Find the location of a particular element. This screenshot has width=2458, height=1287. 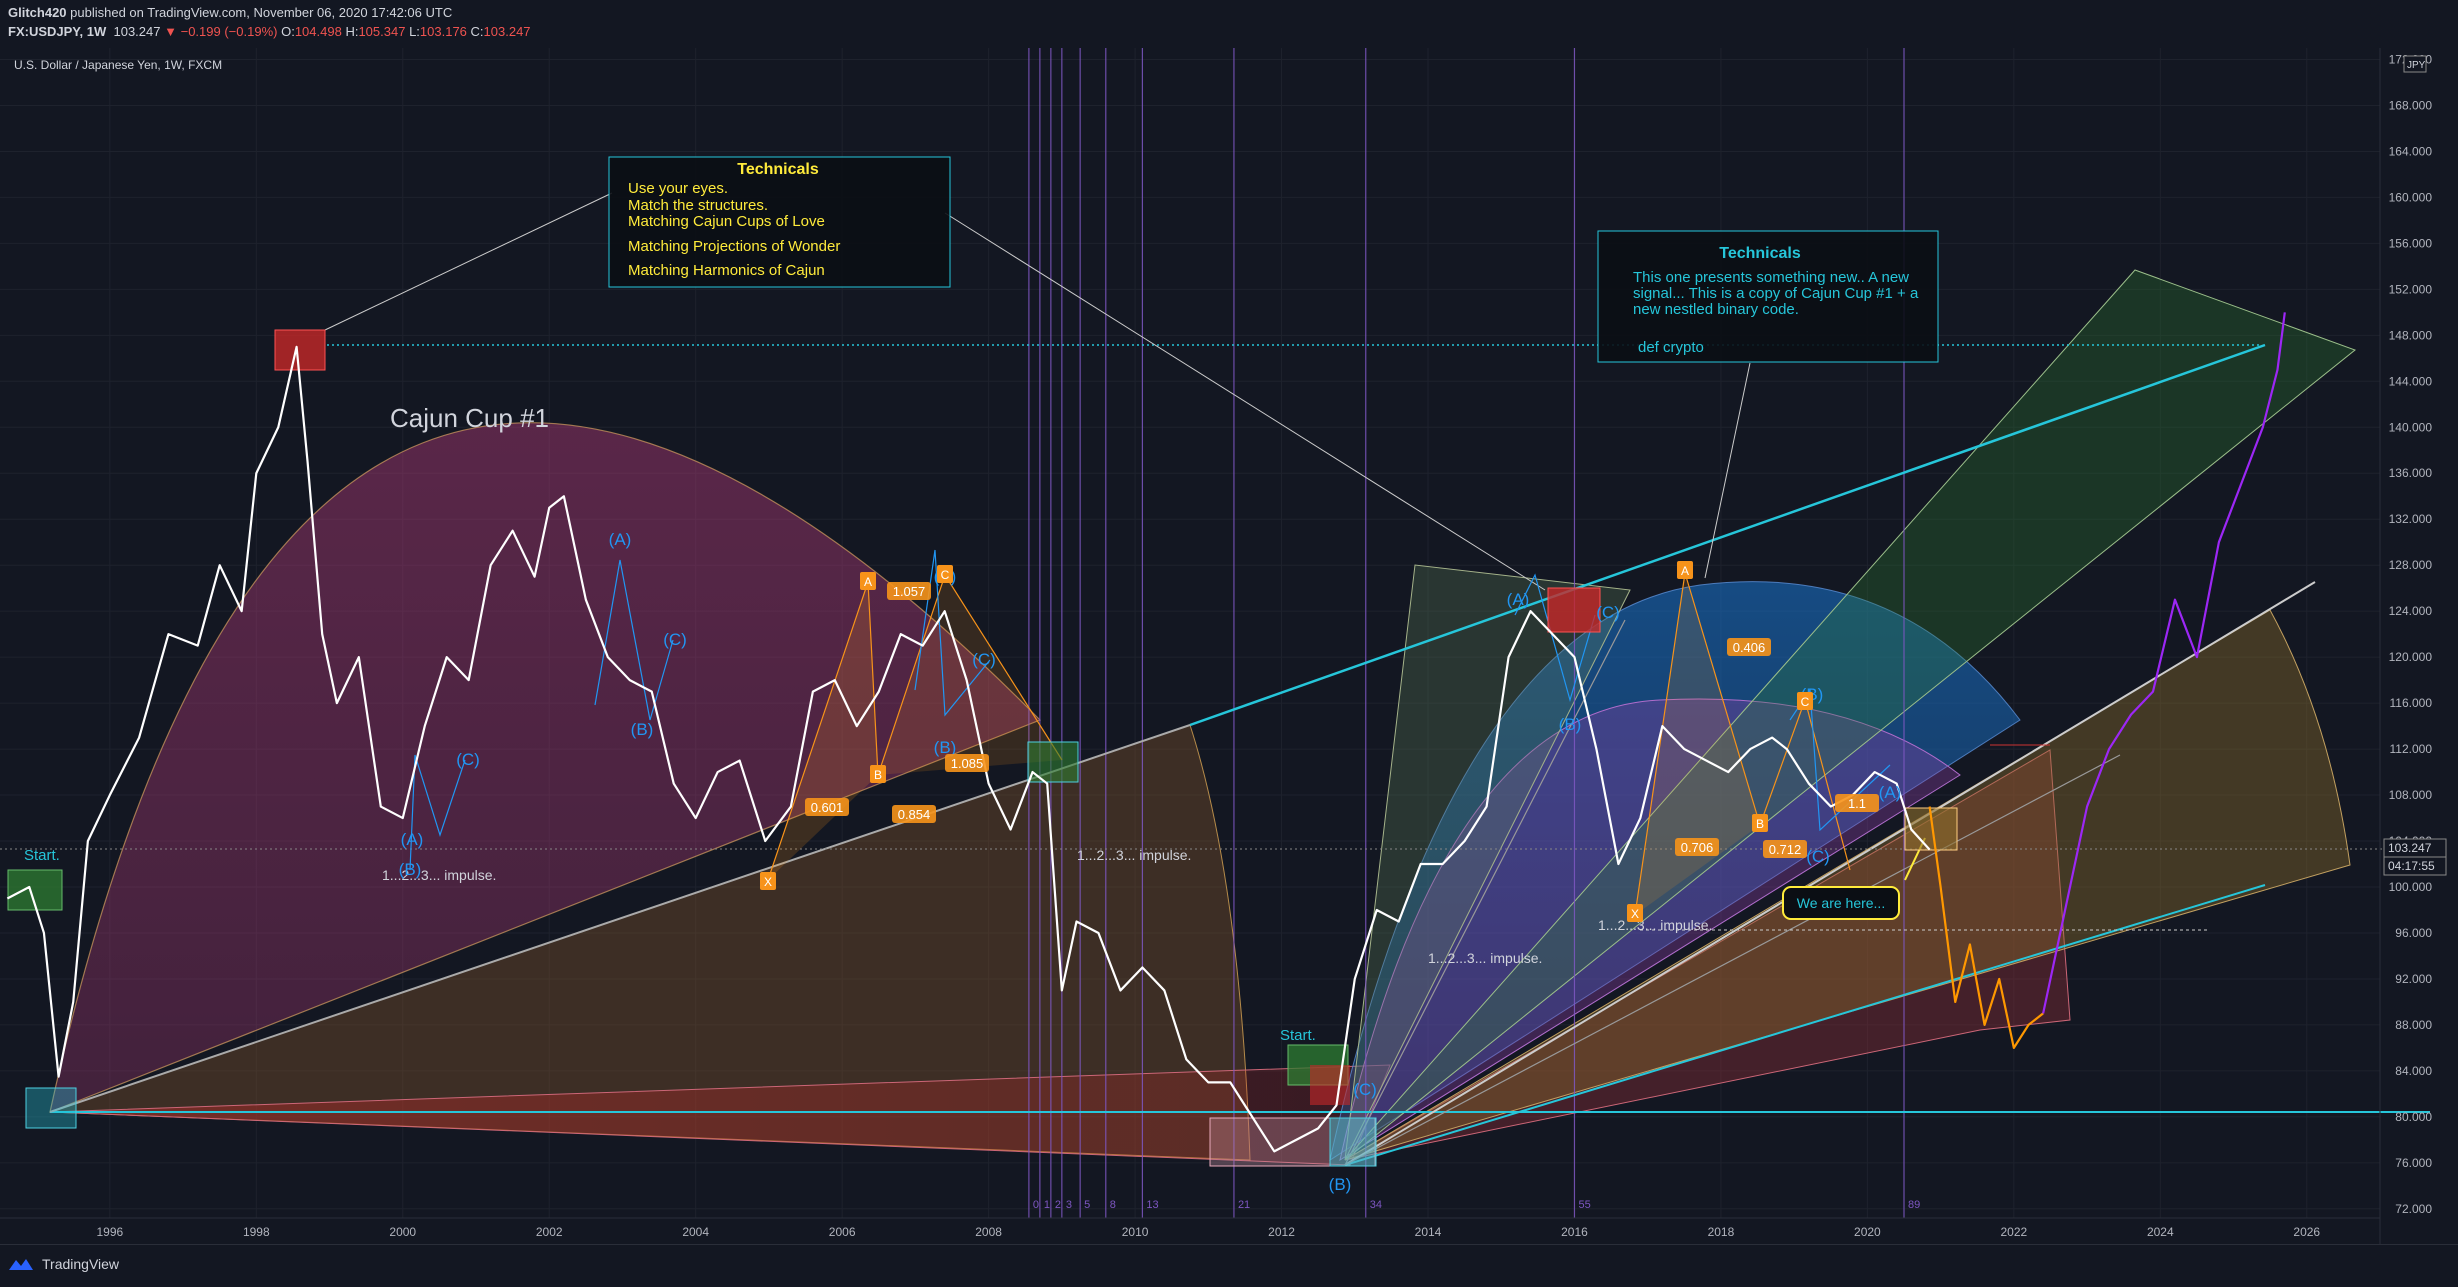

high-label: H: is located at coordinates (352, 31).